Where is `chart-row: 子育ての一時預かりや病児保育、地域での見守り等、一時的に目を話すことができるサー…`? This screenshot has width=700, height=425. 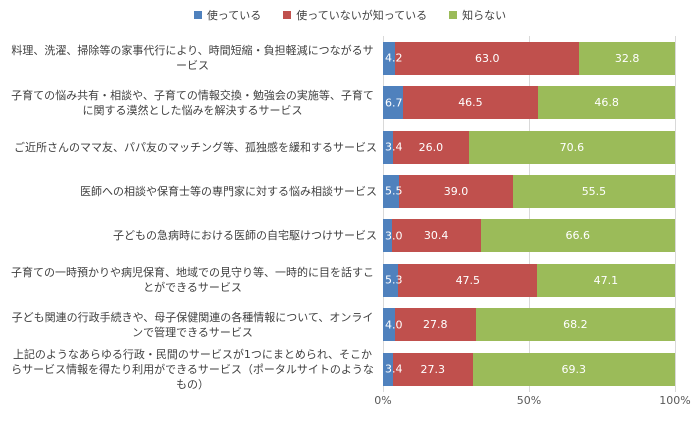
chart-row: 子育ての一時預かりや病児保育、地域での見守り等、一時的に目を話すことができるサー… is located at coordinates (341, 280).